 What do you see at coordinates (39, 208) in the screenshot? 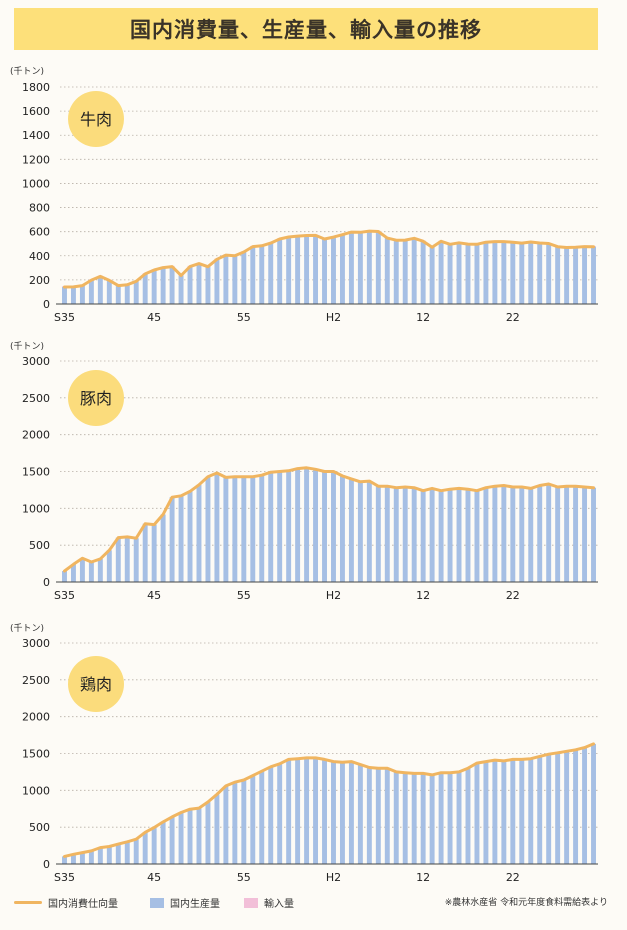
I see `beef-ytick-label: 800` at bounding box center [39, 208].